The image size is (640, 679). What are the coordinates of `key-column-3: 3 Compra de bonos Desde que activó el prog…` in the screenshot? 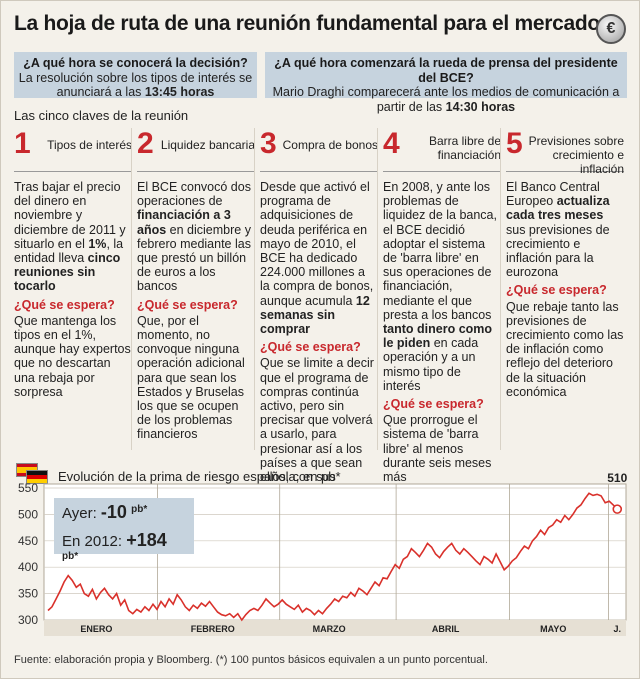 It's located at (319, 334).